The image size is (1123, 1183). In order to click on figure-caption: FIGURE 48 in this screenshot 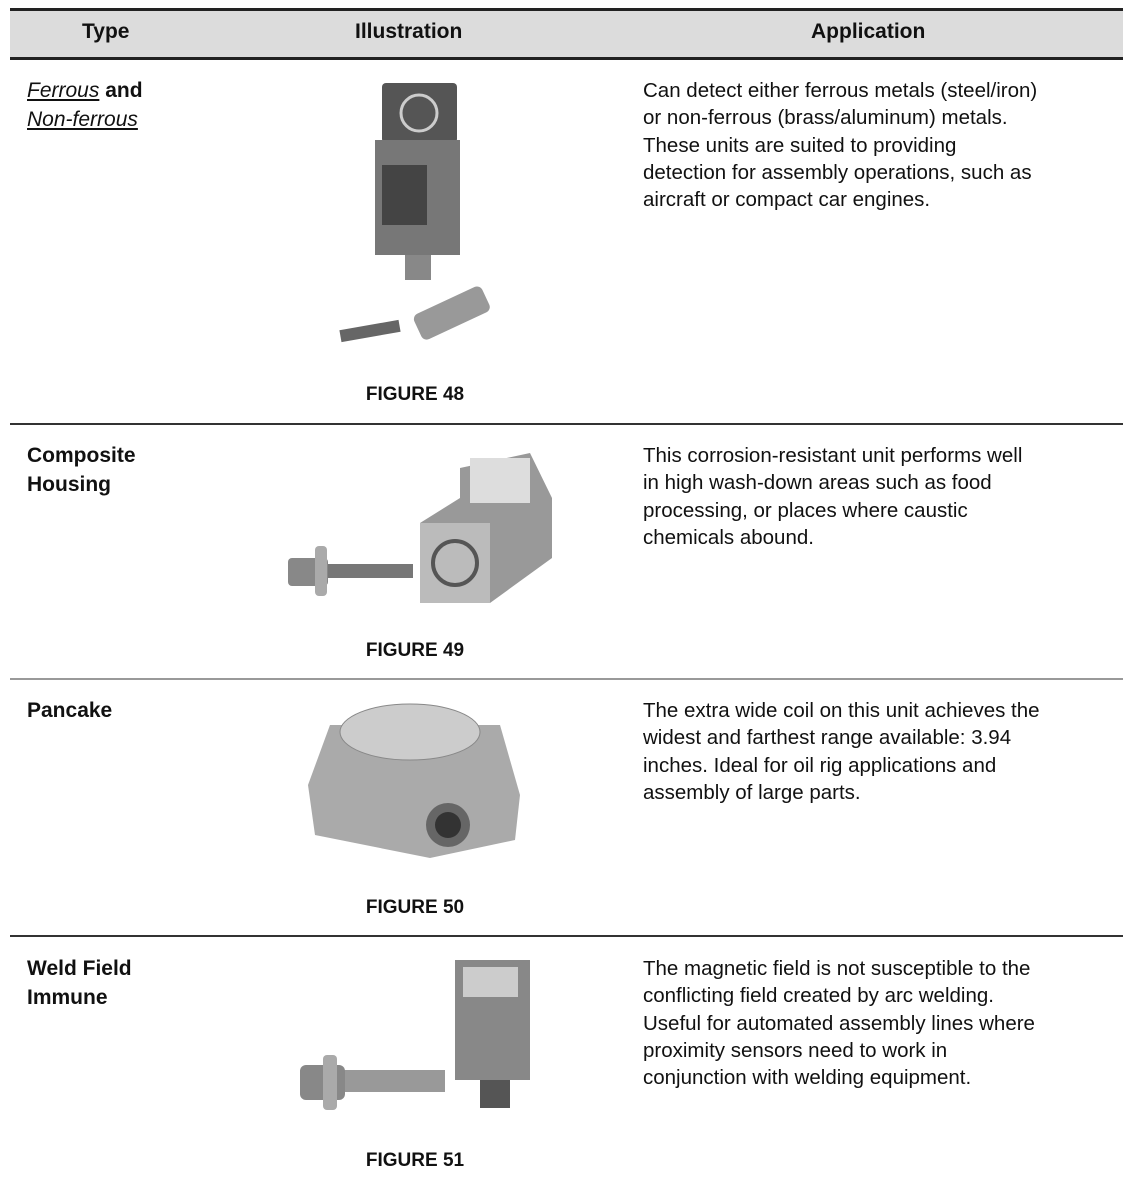, I will do `click(415, 394)`.